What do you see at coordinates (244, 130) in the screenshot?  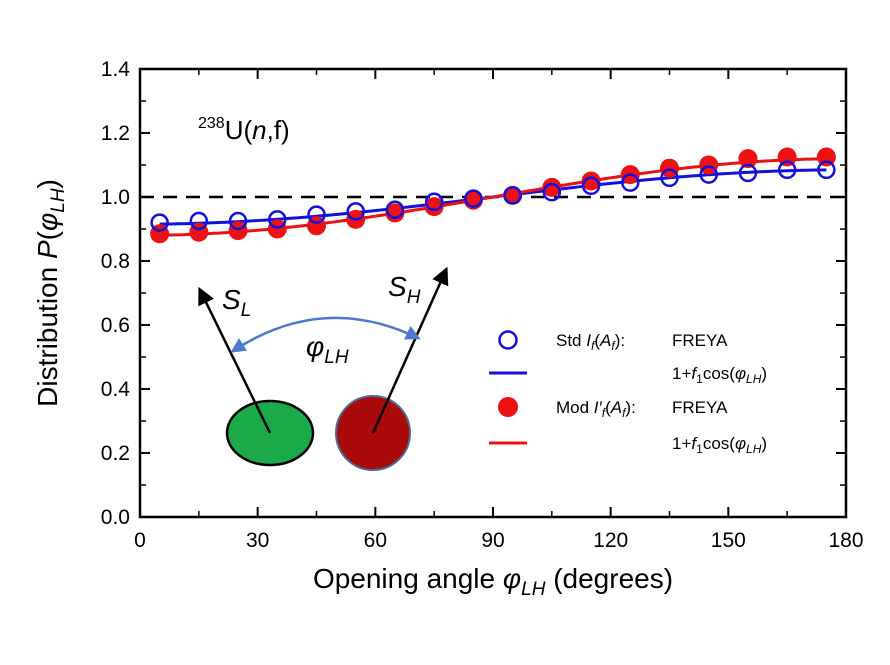 I see `reaction-annotation: 238U(n,f)` at bounding box center [244, 130].